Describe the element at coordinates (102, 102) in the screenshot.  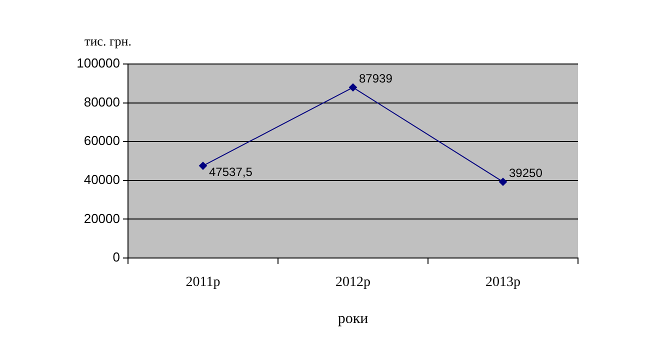
I see `y-tick-label: 80000` at that location.